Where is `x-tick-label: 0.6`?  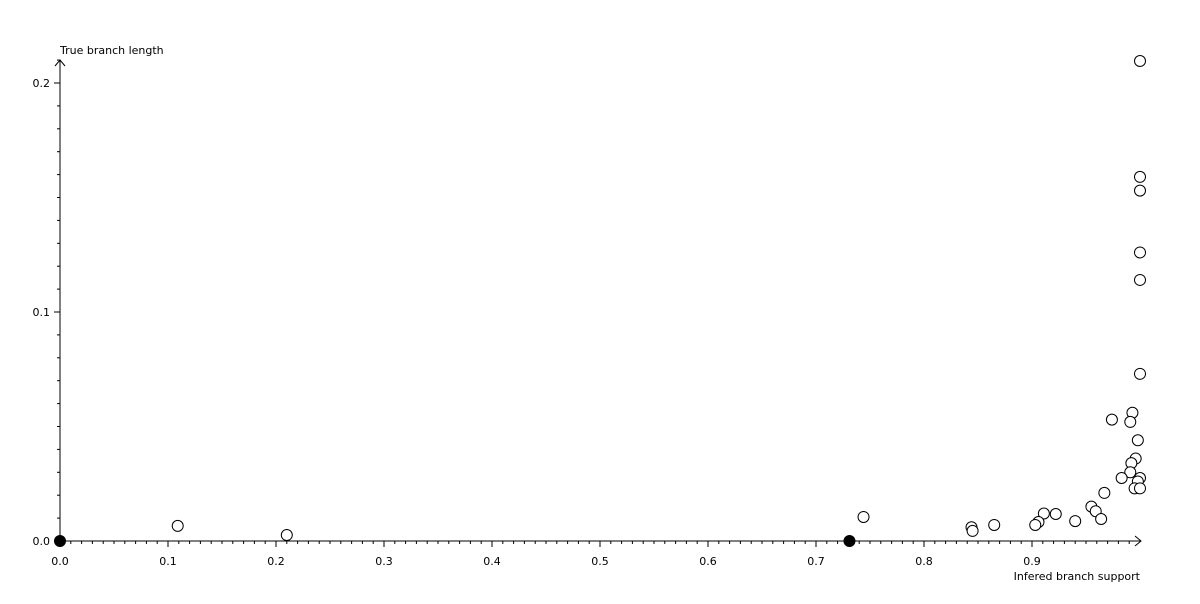
x-tick-label: 0.6 is located at coordinates (708, 561).